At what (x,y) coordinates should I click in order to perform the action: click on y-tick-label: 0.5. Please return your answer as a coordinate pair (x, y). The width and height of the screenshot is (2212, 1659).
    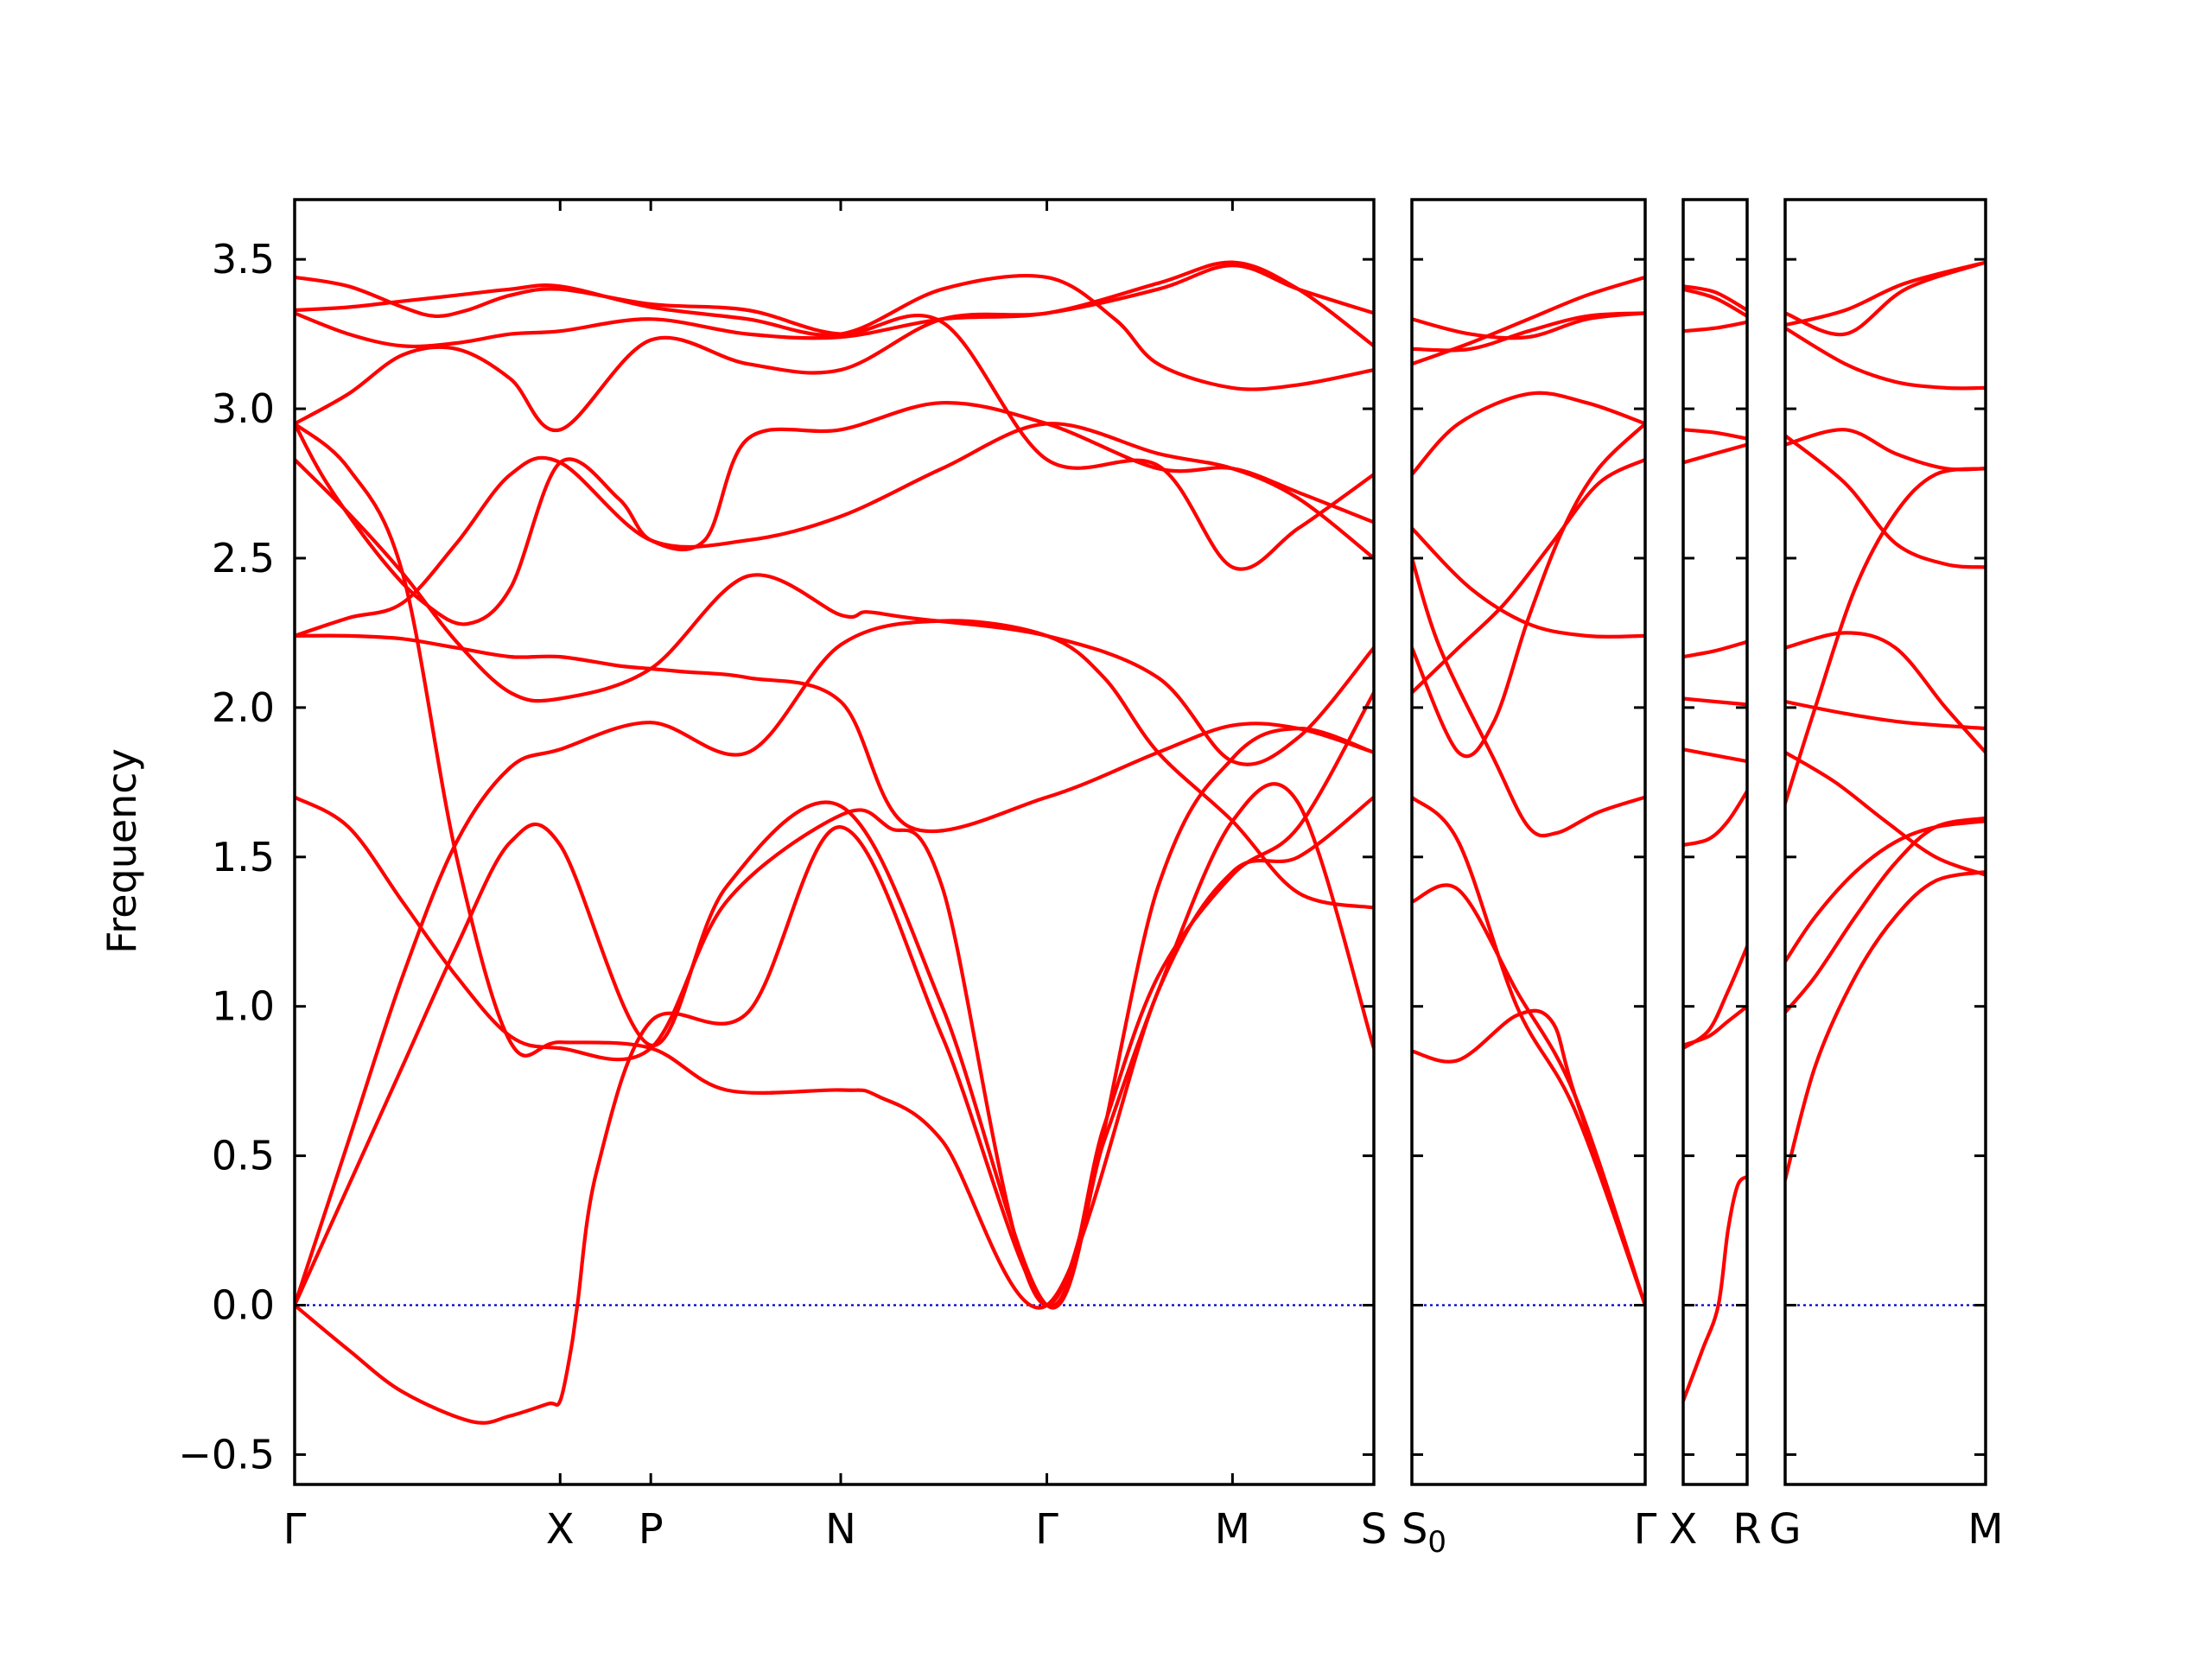
    Looking at the image, I should click on (243, 1156).